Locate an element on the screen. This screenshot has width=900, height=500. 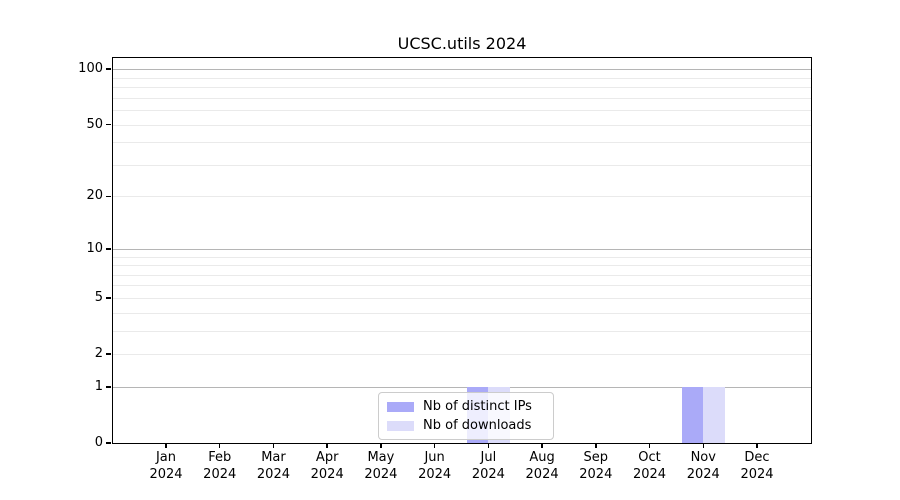
x-tick-label: Feb 2024 is located at coordinates (220, 466).